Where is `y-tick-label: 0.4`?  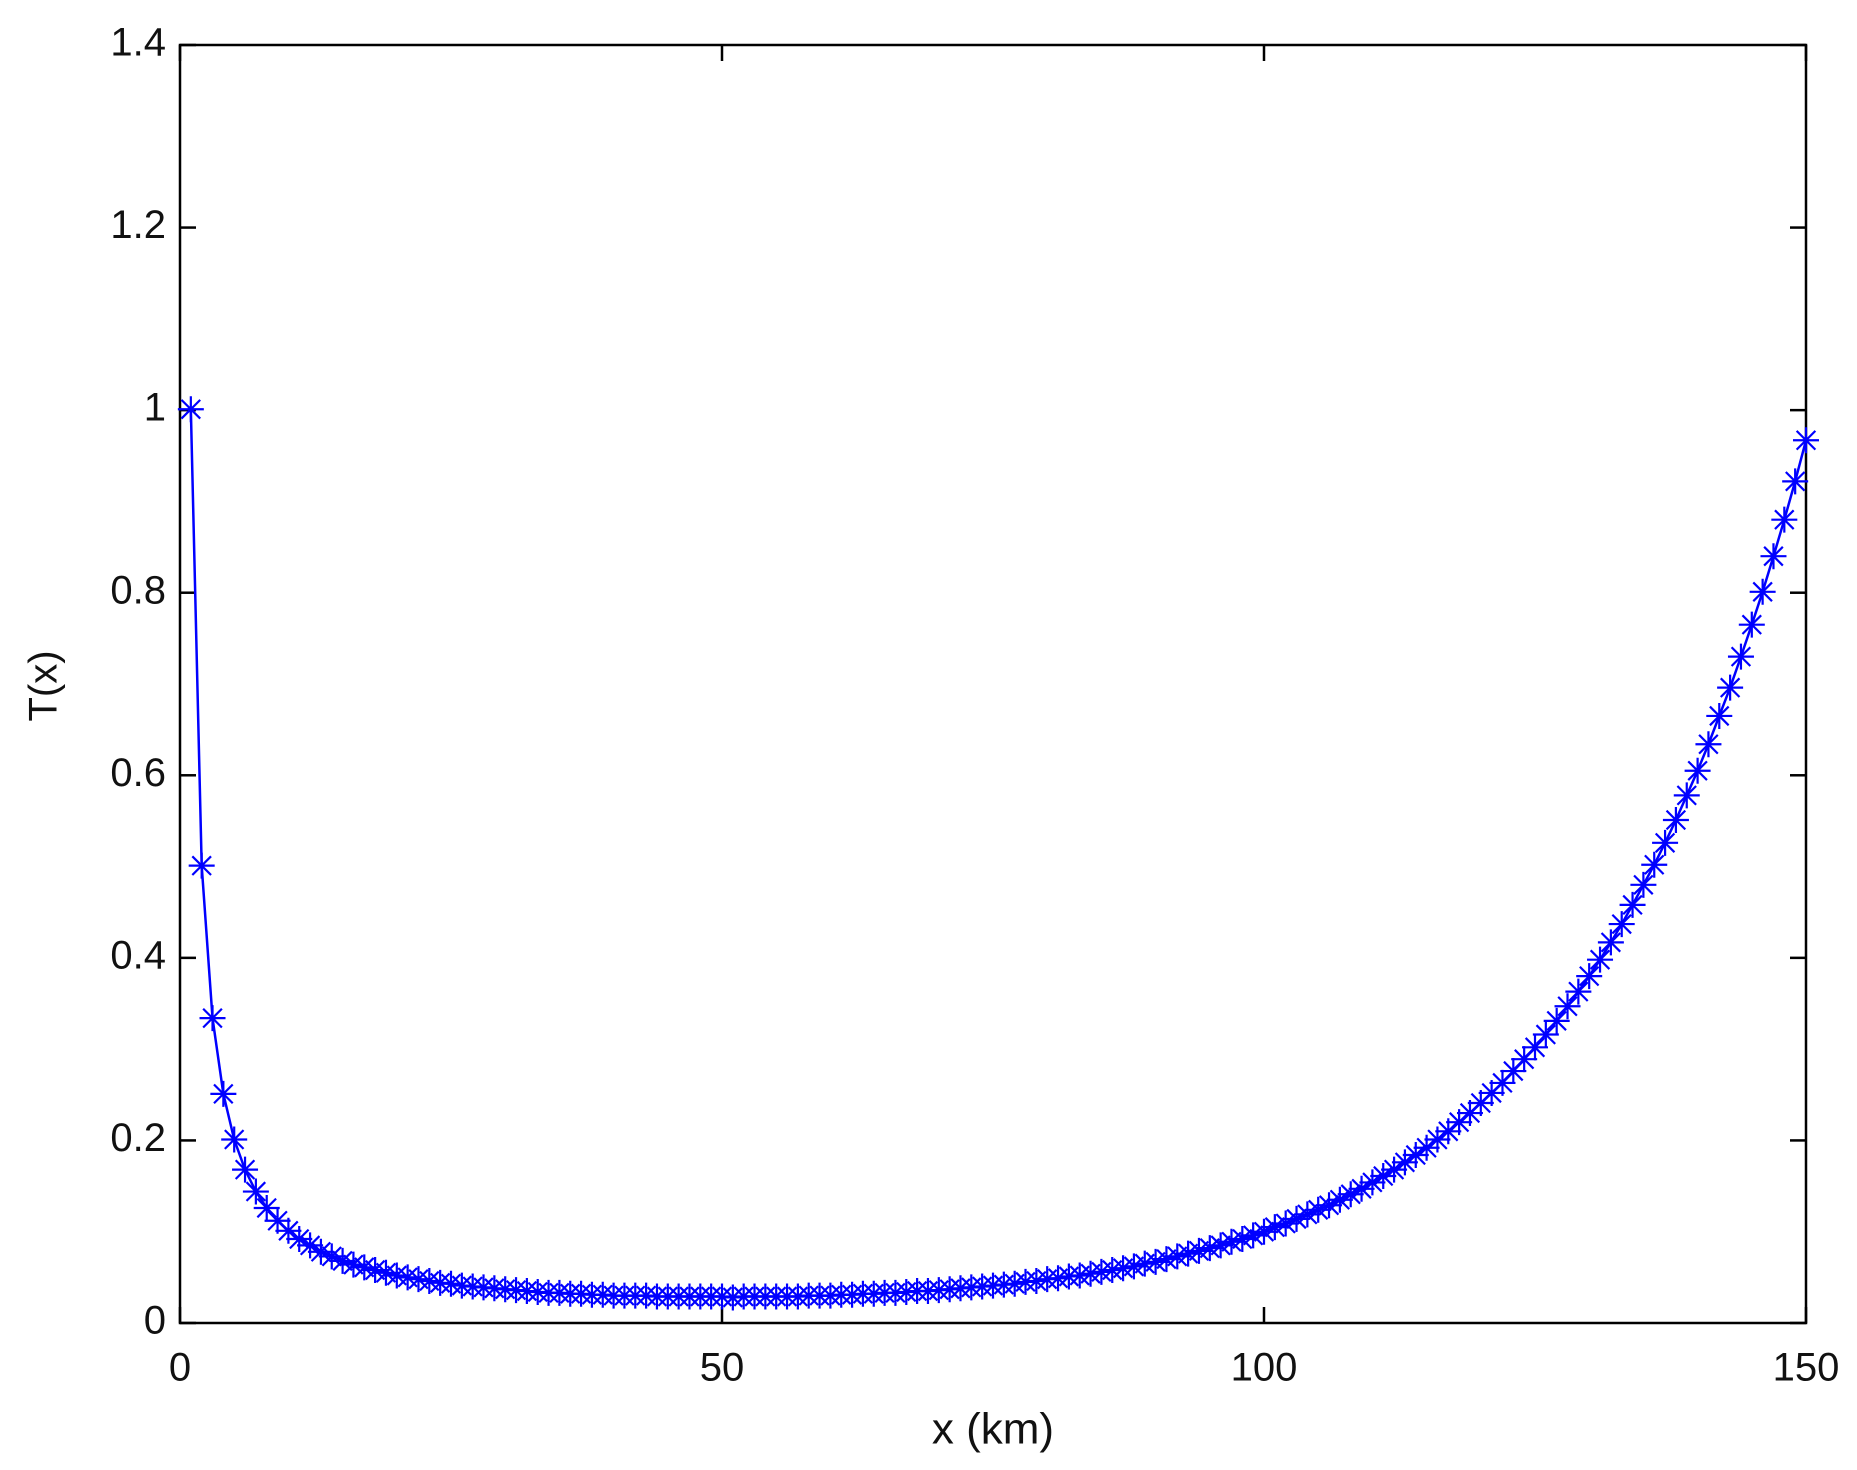 y-tick-label: 0.4 is located at coordinates (138, 955).